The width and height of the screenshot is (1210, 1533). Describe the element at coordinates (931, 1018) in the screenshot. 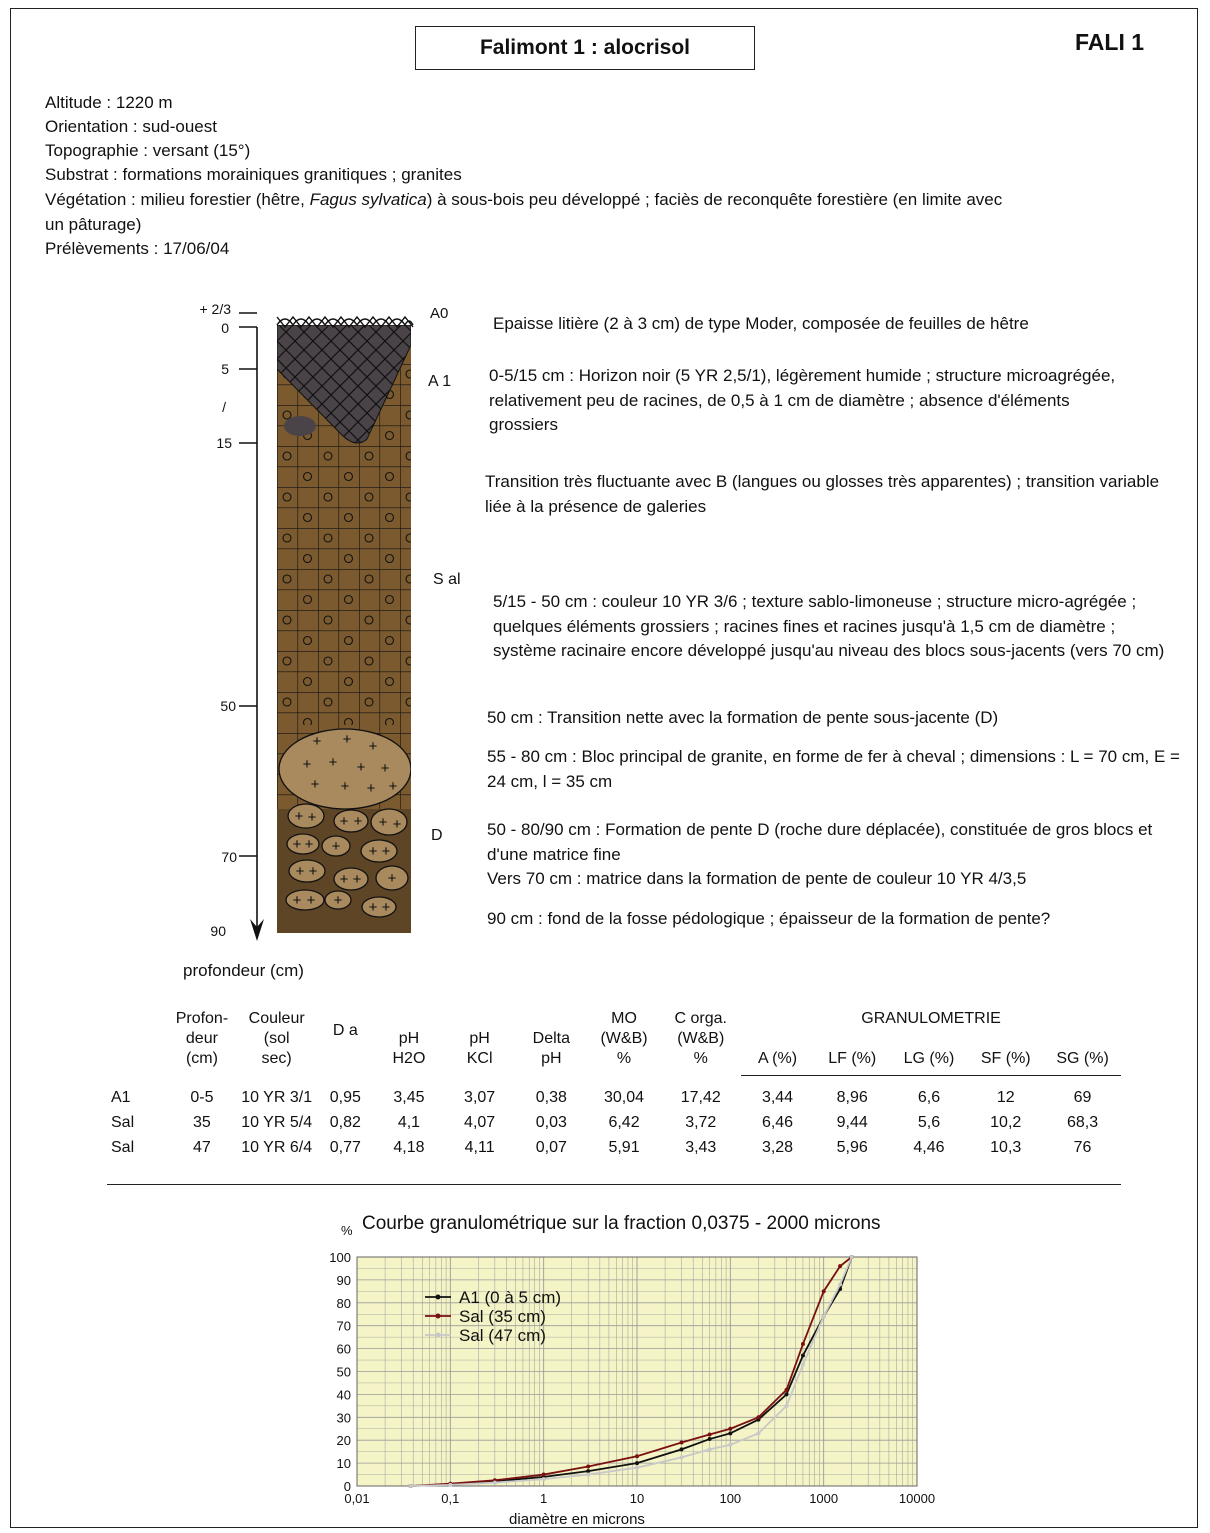

I see `col-granulometrie: GRANULOMETRIE` at that location.